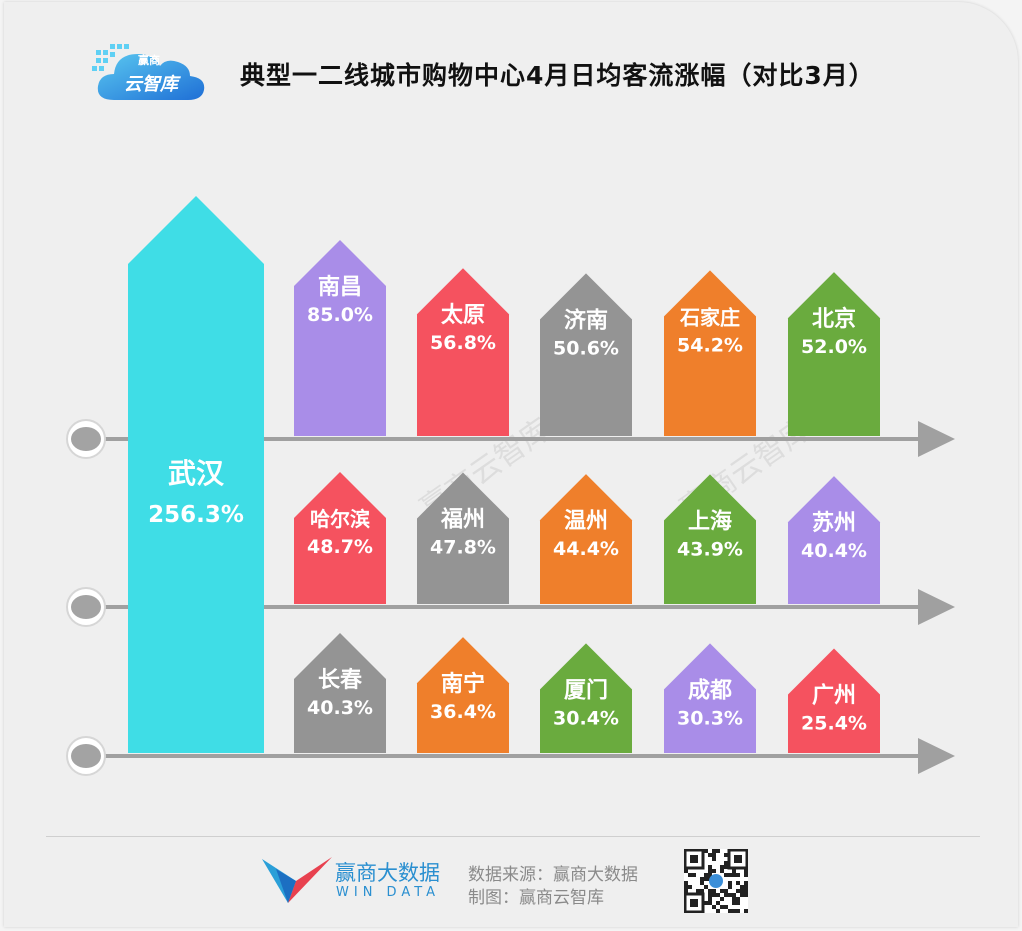 This screenshot has width=1022, height=931. I want to click on bar-label-category: 厦门, so click(586, 690).